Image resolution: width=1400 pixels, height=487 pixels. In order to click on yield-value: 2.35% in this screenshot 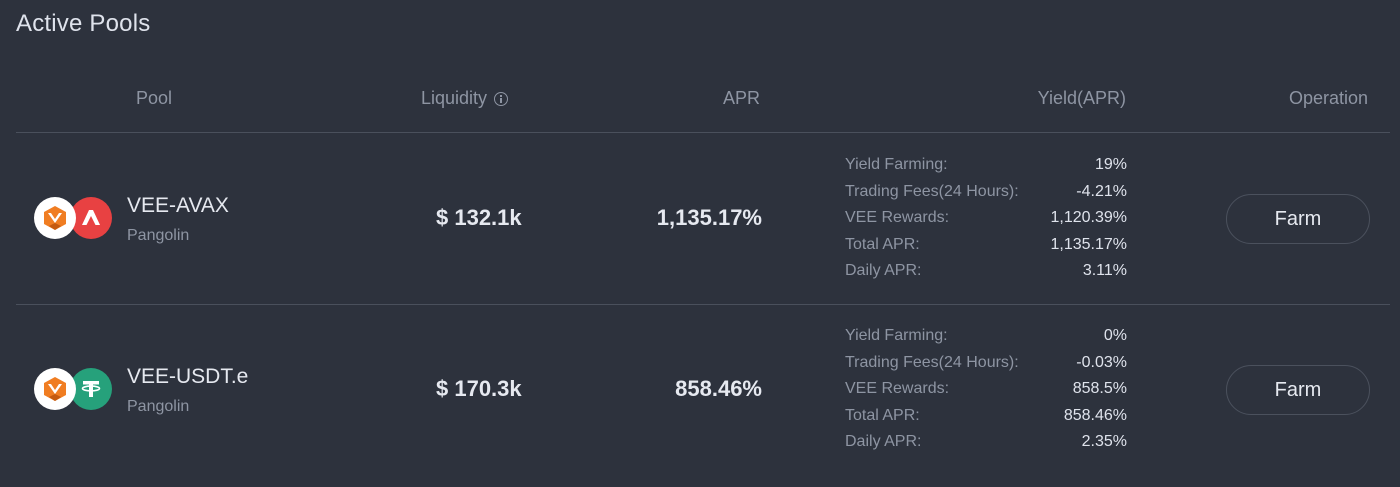, I will do `click(1104, 441)`.